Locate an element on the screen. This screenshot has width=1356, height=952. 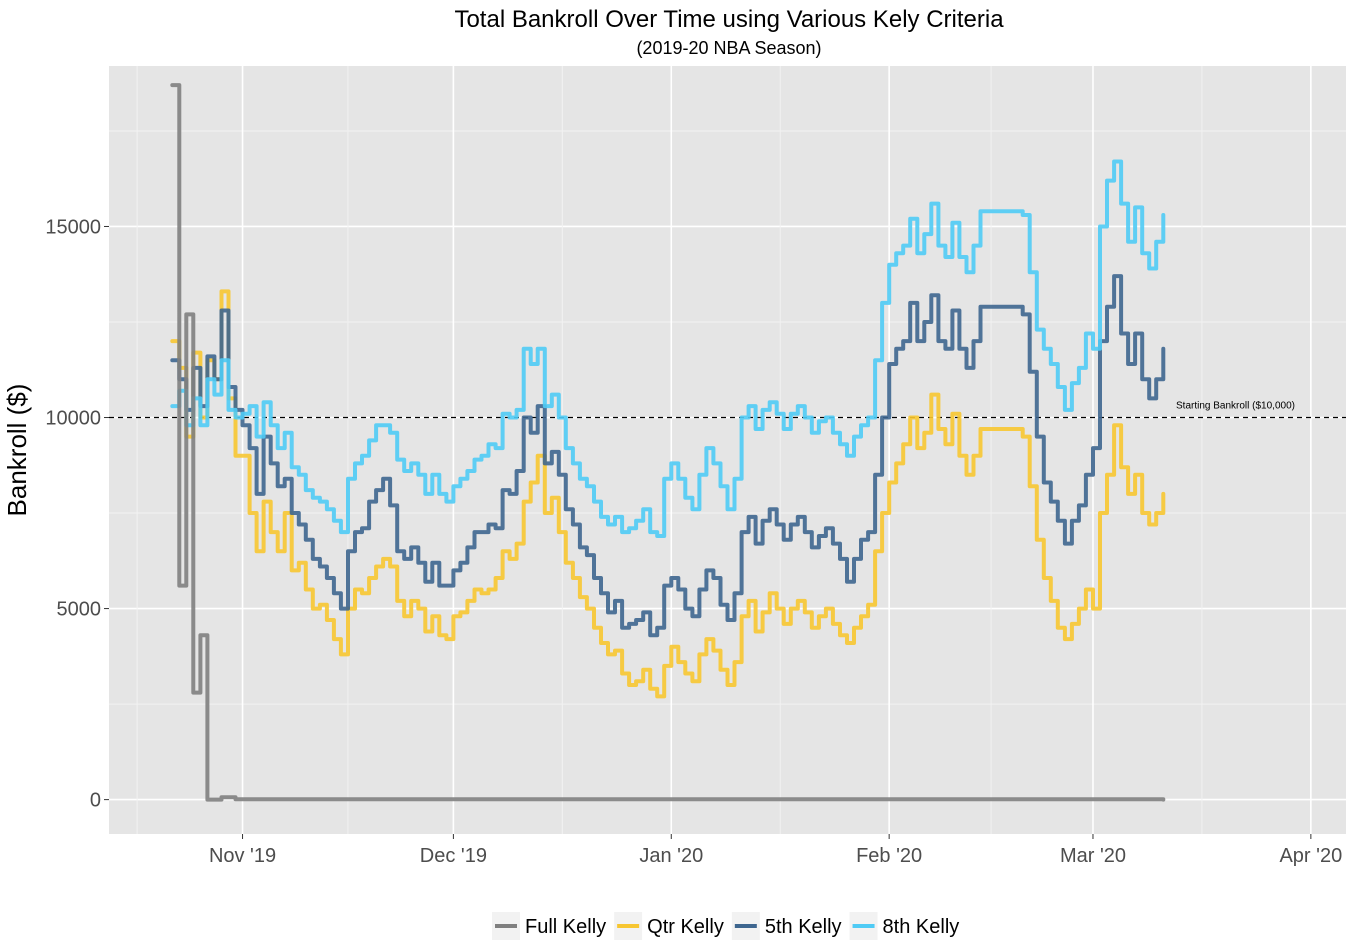
legend-label-5th-kelly: 5th Kelly is located at coordinates (803, 927).